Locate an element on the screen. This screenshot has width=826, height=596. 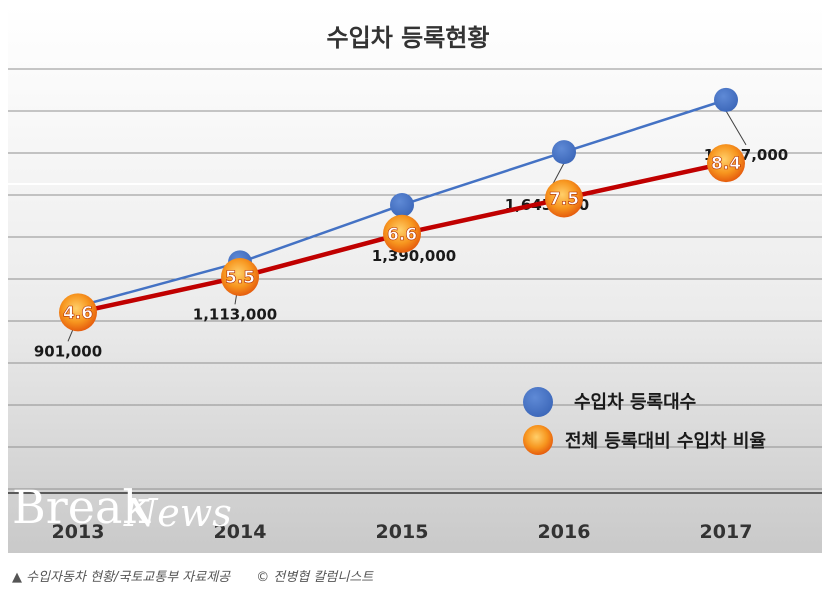
data-label-import-ratio: 8.4 is located at coordinates (726, 164).